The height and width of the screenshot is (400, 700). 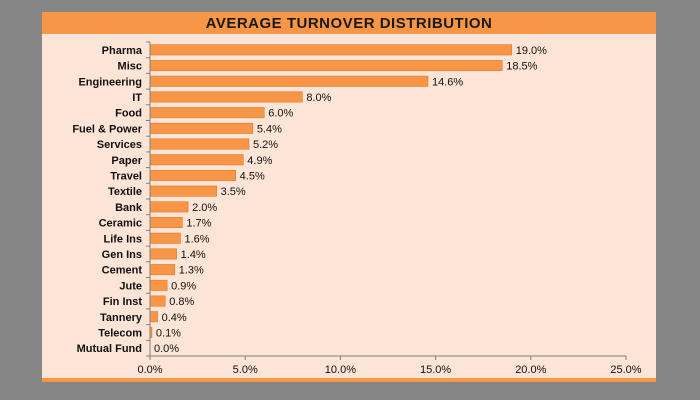 I want to click on value-label: 18.5%, so click(x=521, y=67).